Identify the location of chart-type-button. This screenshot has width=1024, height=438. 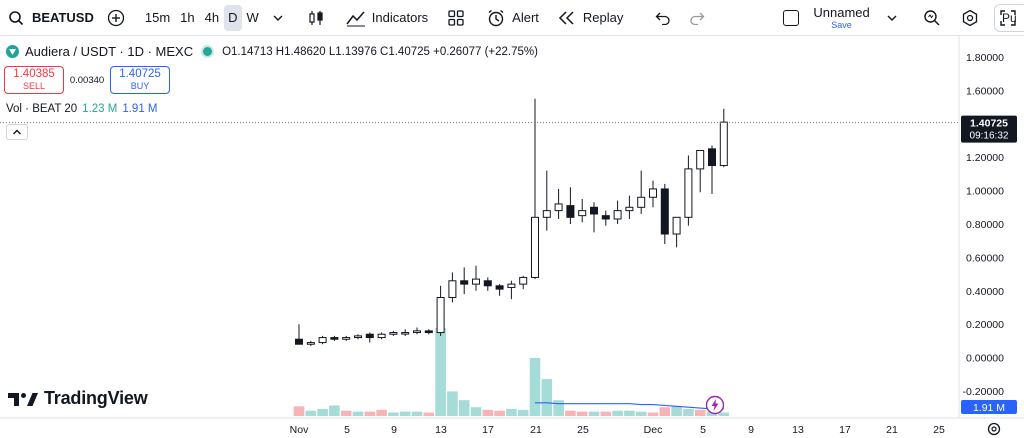
(316, 18).